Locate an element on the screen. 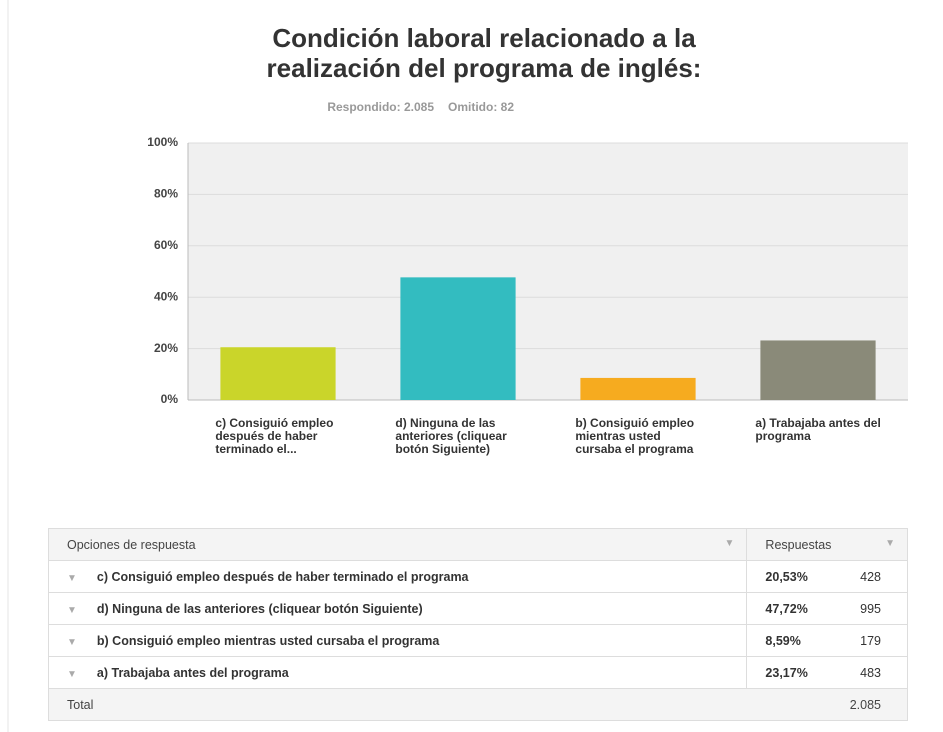  chart-title: Condición laboral relacionado a la is located at coordinates (484, 38).